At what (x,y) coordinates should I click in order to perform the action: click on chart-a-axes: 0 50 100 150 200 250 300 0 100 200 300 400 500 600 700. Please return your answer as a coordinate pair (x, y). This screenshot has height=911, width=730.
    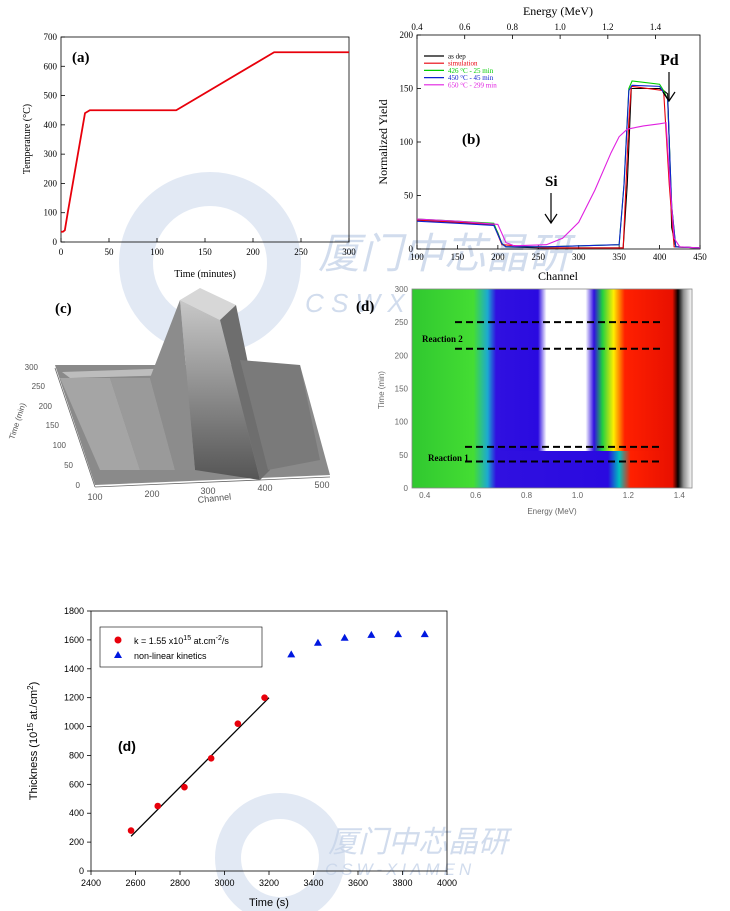
    Looking at the image, I should click on (200, 144).